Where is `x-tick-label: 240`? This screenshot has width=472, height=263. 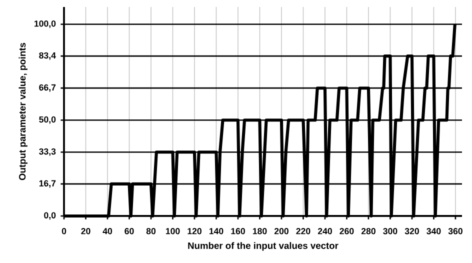
x-tick-label: 240 is located at coordinates (325, 231).